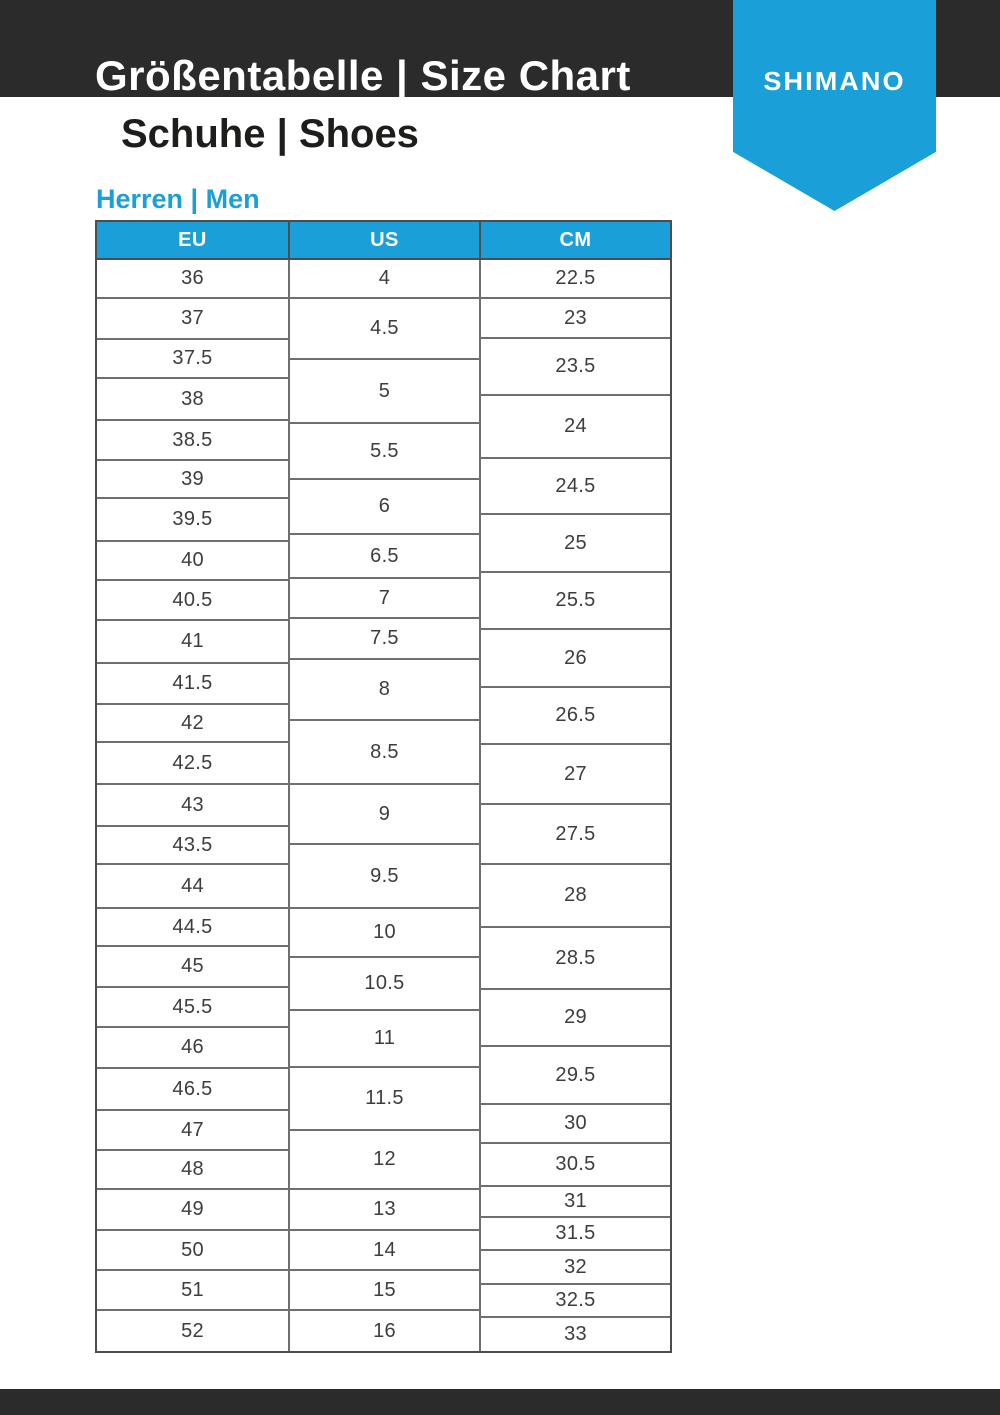 The image size is (1000, 1415). I want to click on cm-size-cell: 32, so click(575, 1268).